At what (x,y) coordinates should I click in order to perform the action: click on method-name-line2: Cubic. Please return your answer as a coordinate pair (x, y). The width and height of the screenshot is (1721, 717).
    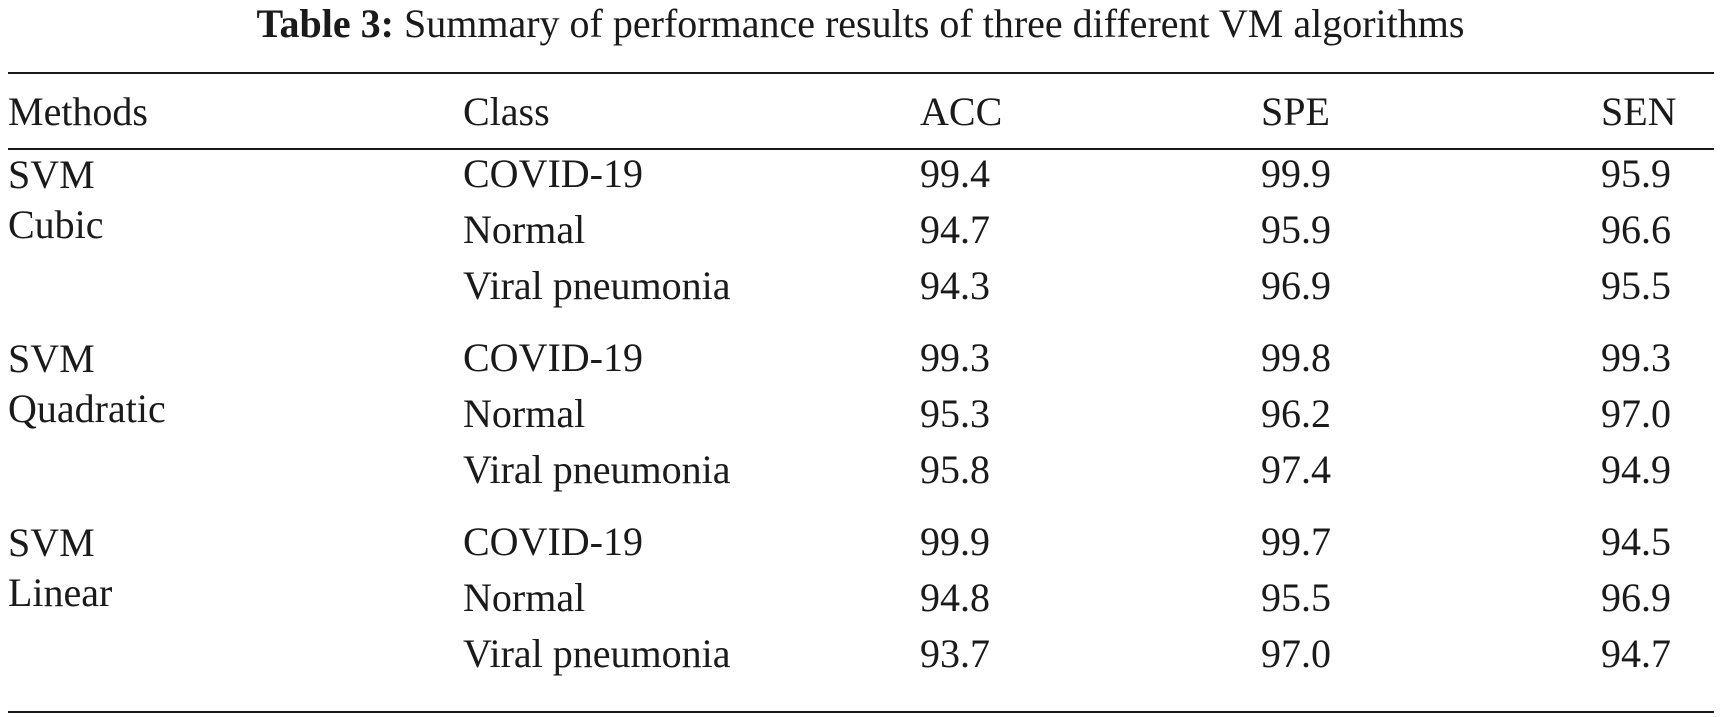
    Looking at the image, I should click on (56, 224).